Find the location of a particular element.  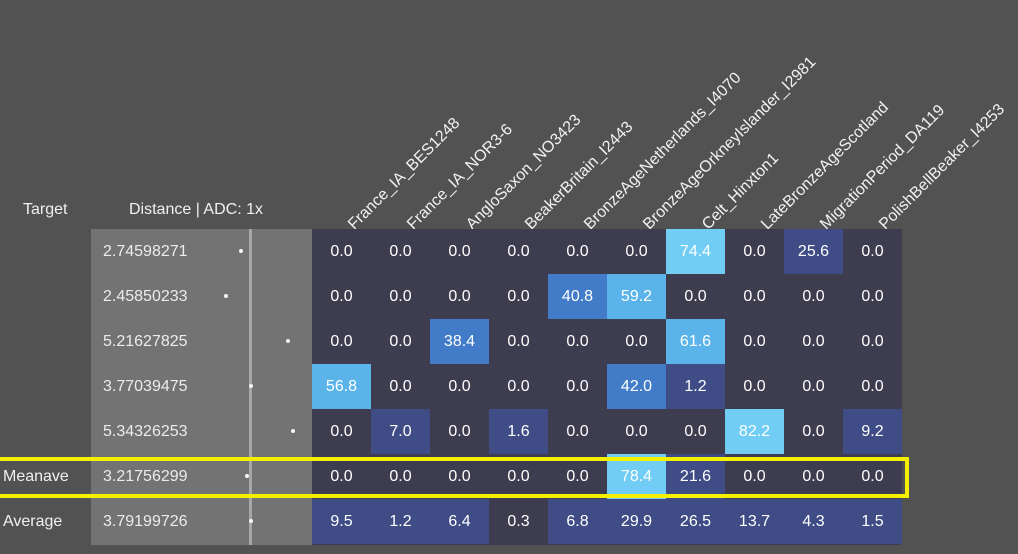

heatmap-cell: 13.7 is located at coordinates (754, 521).